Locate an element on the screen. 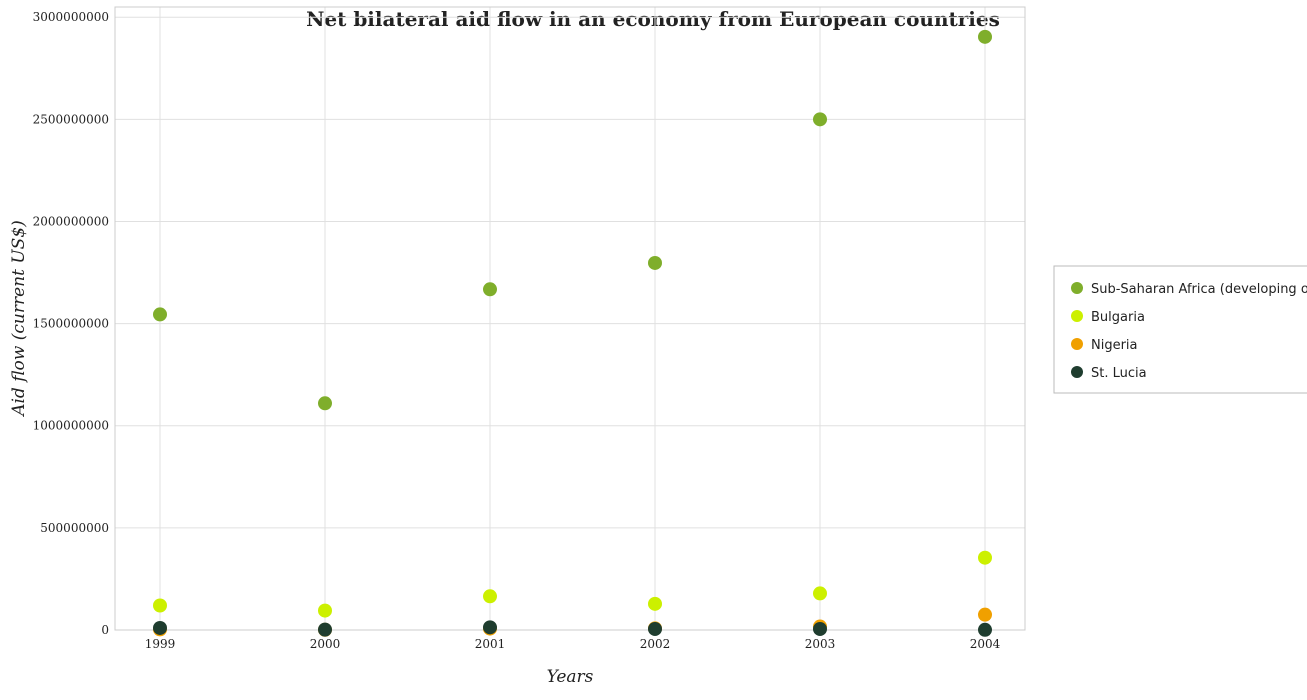 The width and height of the screenshot is (1307, 700). point-st-lucia-2000 is located at coordinates (325, 629).